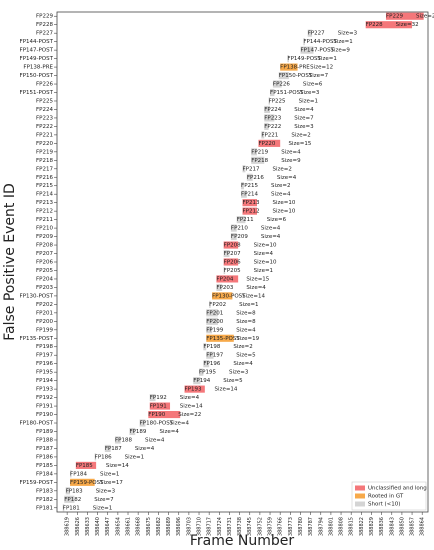 This screenshot has height=550, width=434. Describe the element at coordinates (291, 526) in the screenshot. I see `x-tick-label: 388773` at that location.